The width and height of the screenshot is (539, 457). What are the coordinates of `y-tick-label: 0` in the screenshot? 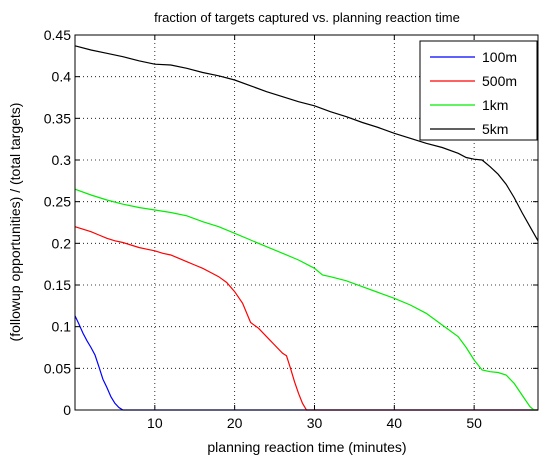 It's located at (67, 410).